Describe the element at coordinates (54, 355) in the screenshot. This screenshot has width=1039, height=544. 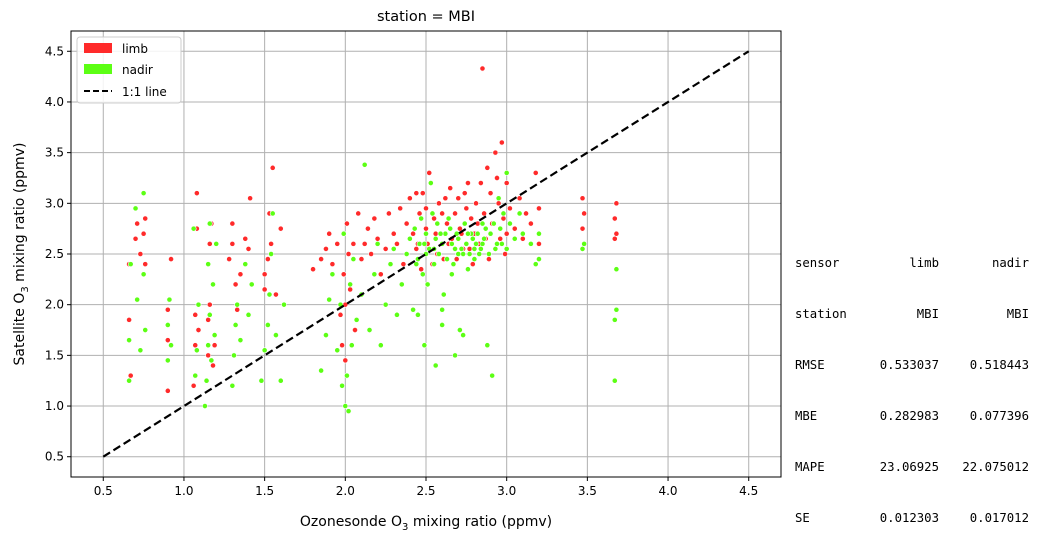
I see `y-tick-label: 1.5` at that location.